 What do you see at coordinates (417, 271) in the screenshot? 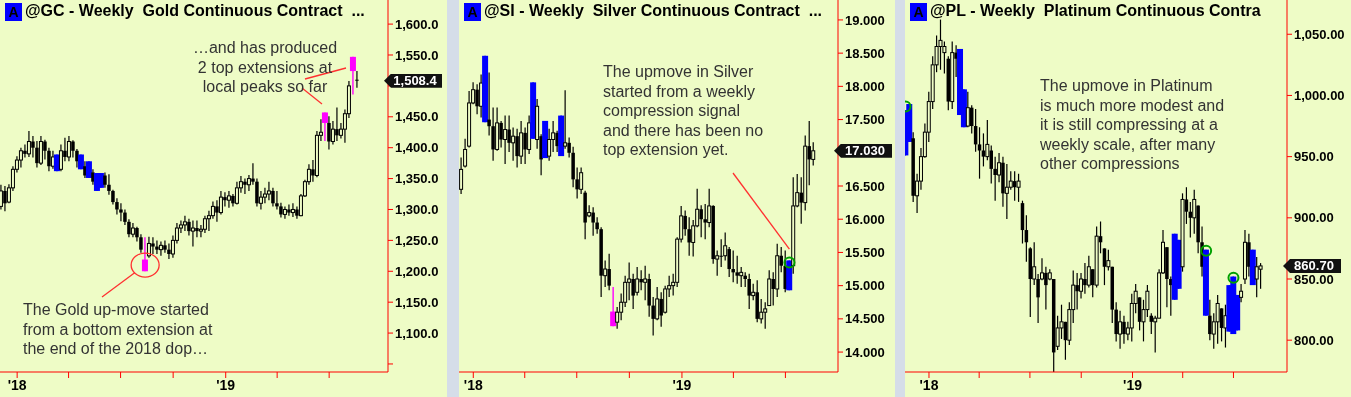
I see `y-tick-label: 1,200.0` at bounding box center [417, 271].